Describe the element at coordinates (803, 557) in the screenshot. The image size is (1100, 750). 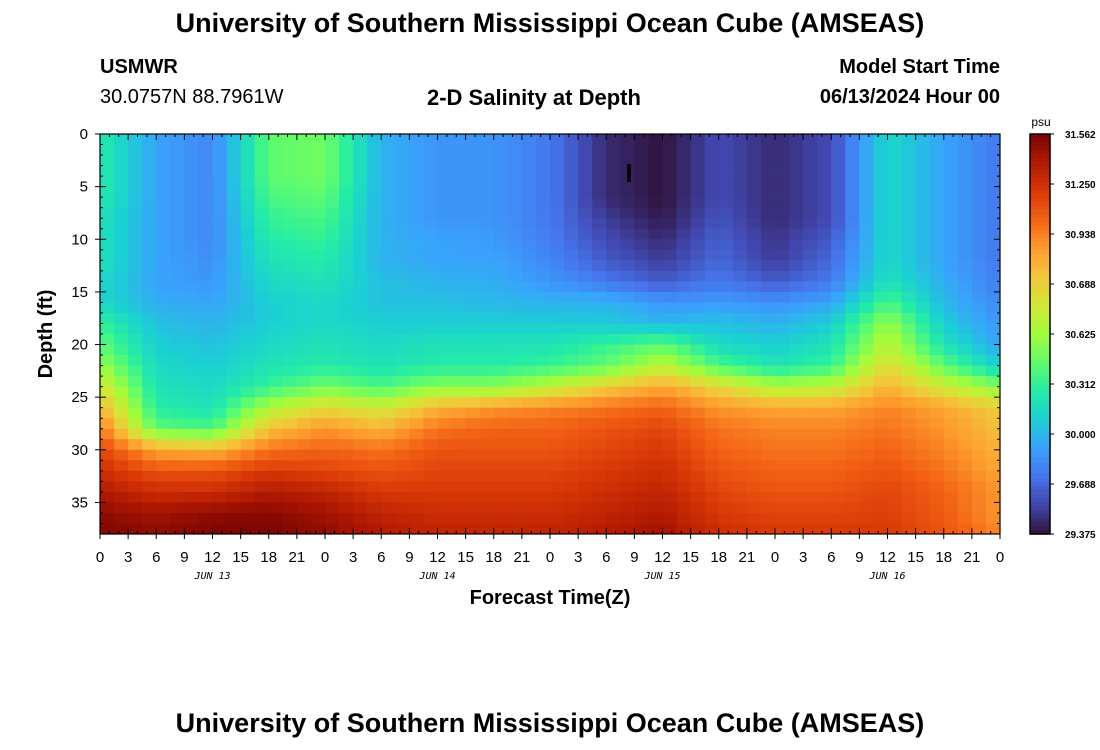
I see `x-tick-label: 3` at that location.